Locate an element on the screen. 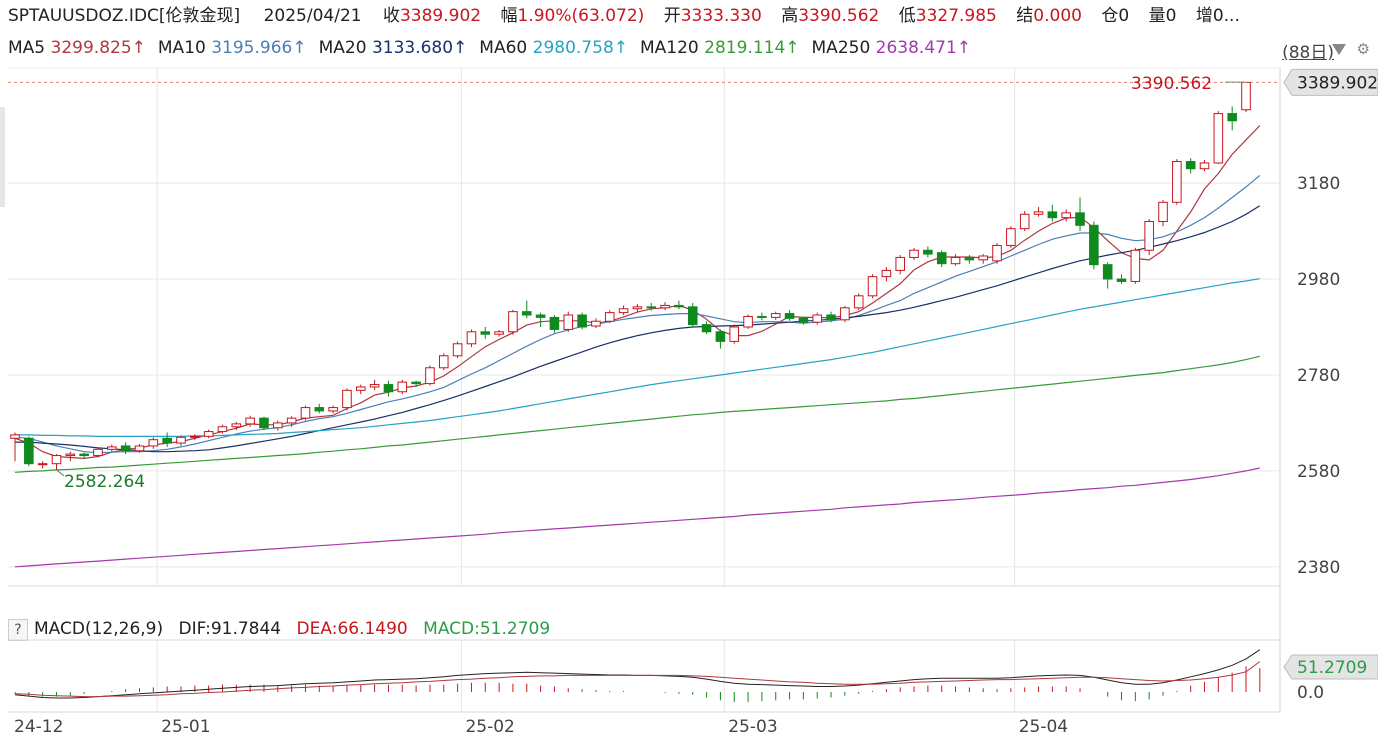 This screenshot has height=742, width=1378. open-value: 3333.330 is located at coordinates (721, 16).